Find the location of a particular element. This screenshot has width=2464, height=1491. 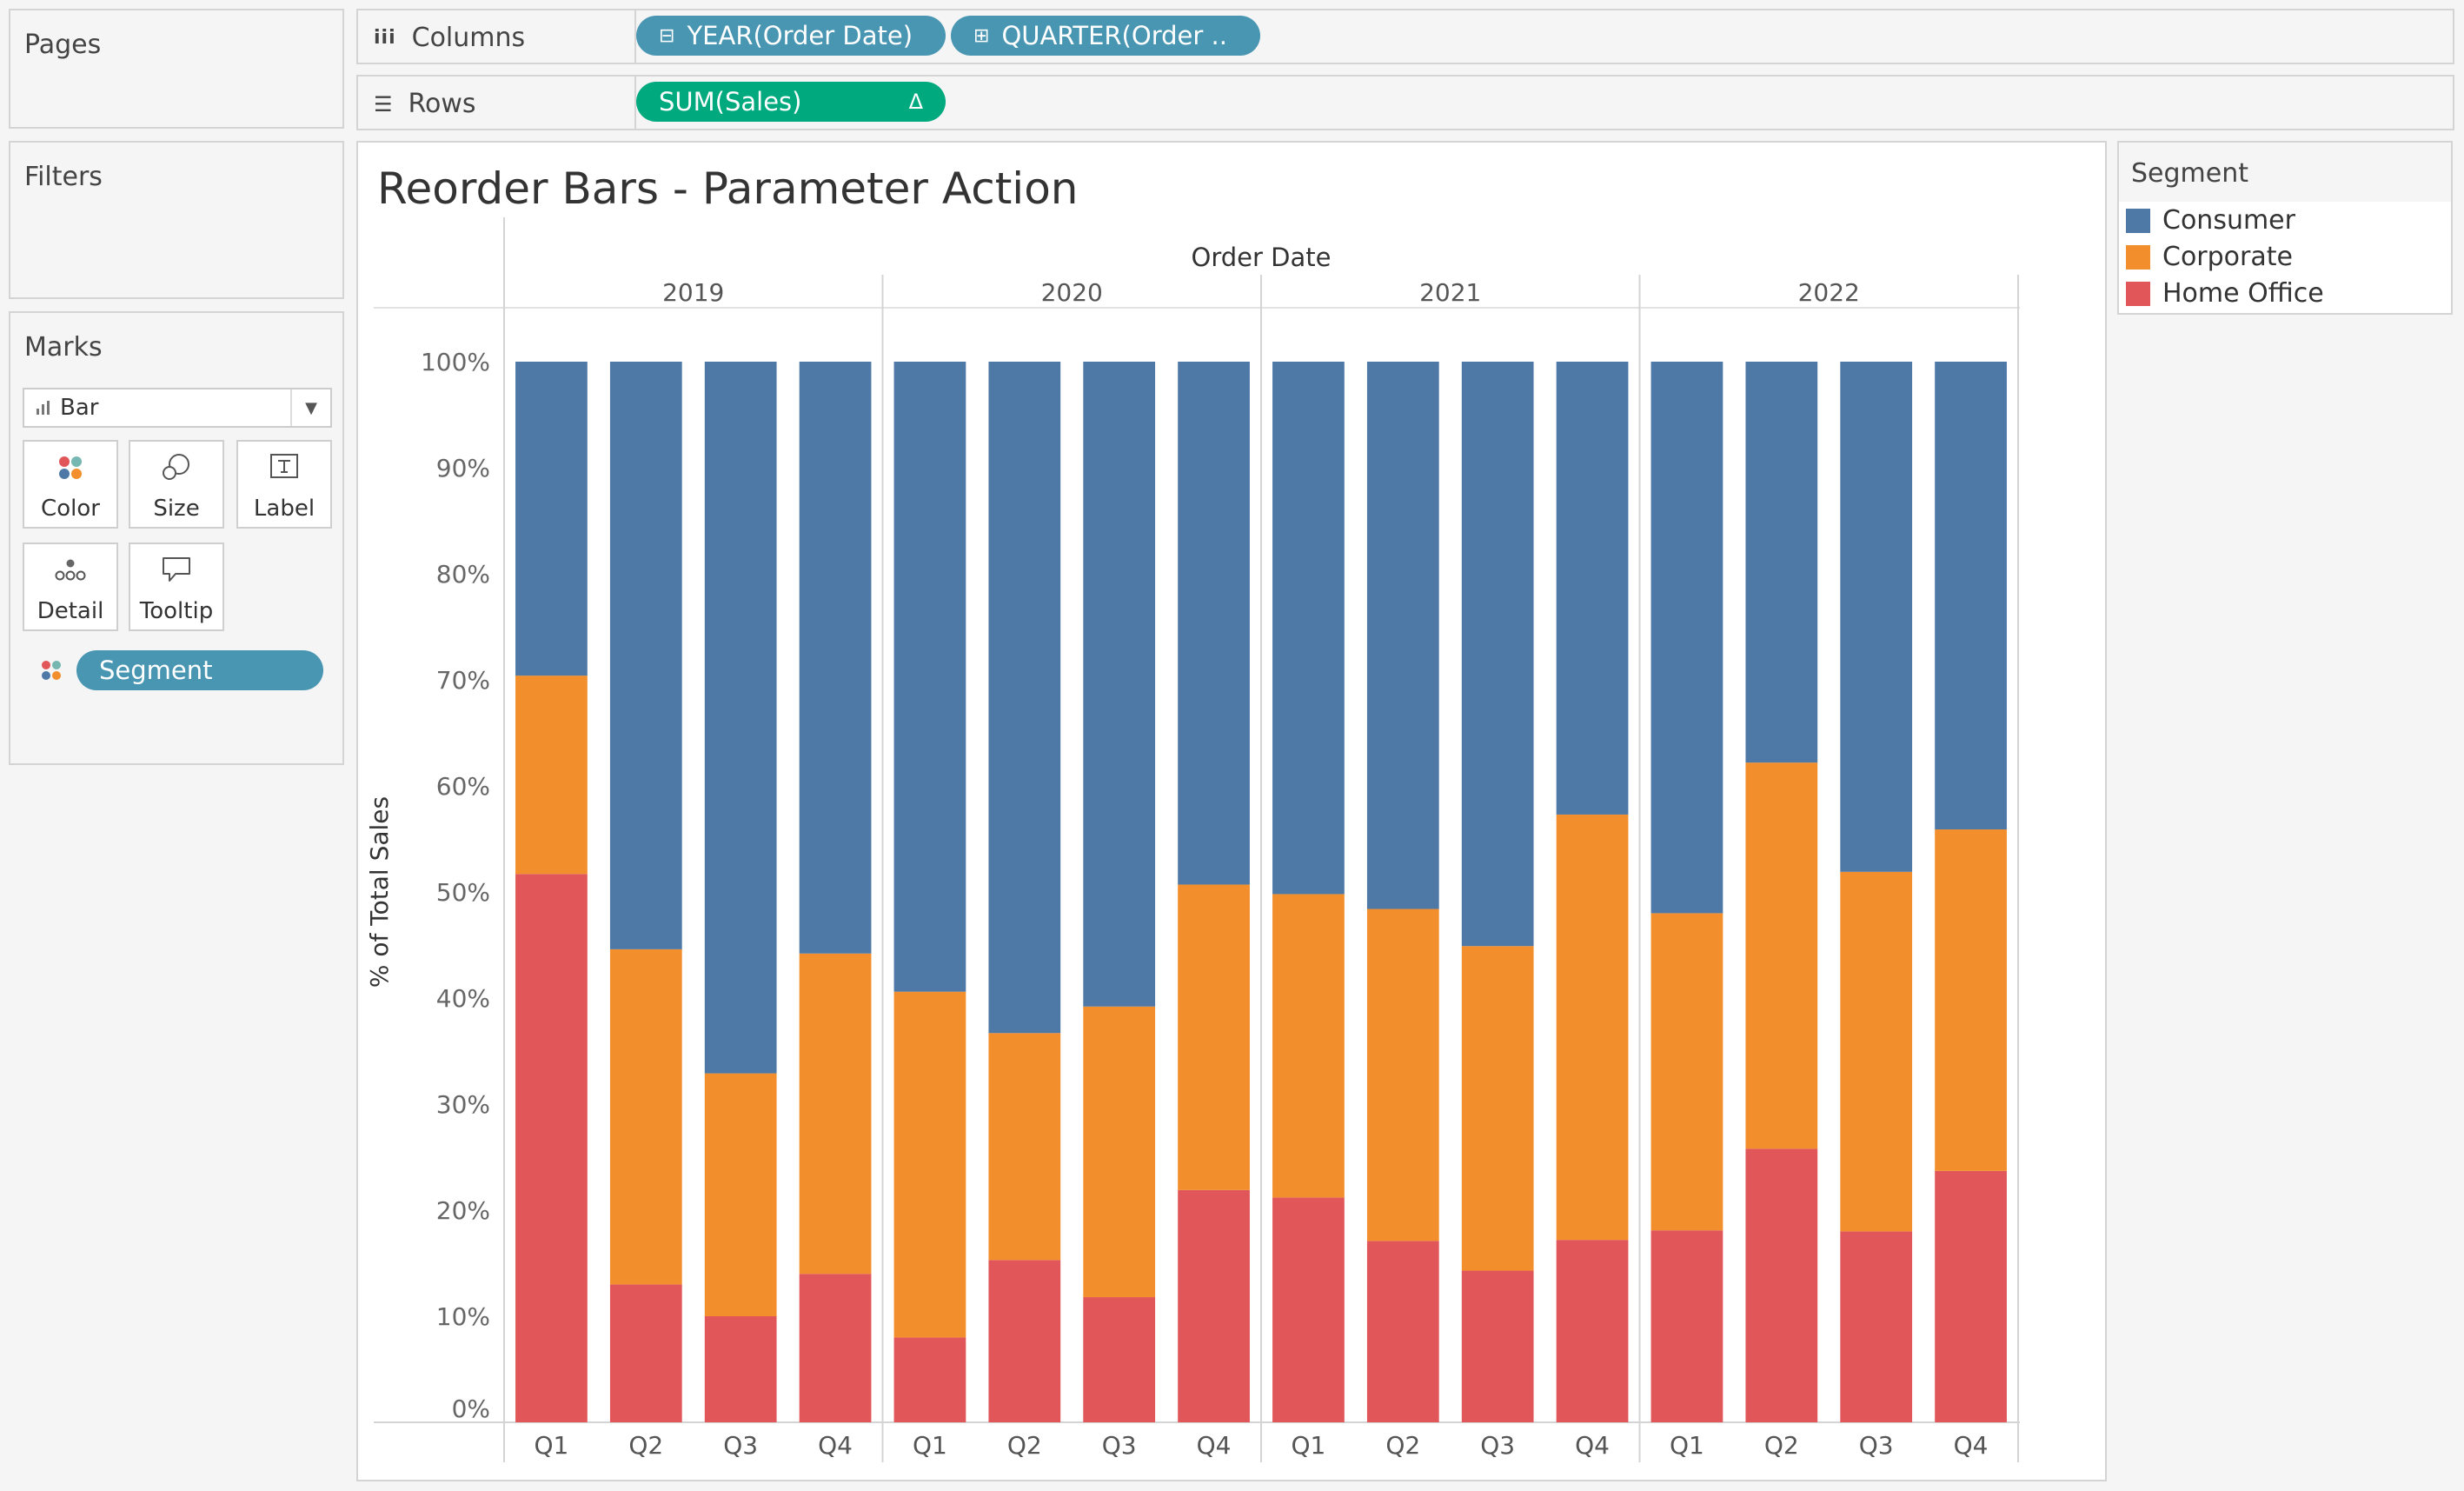

bar-corporate-2021-Q2 is located at coordinates (1402, 1075).